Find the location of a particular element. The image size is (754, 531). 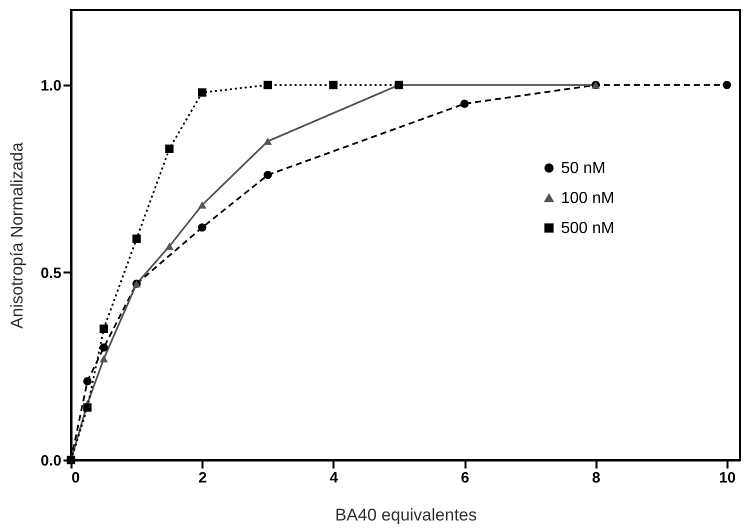

legend-label: 500 nM is located at coordinates (587, 228).